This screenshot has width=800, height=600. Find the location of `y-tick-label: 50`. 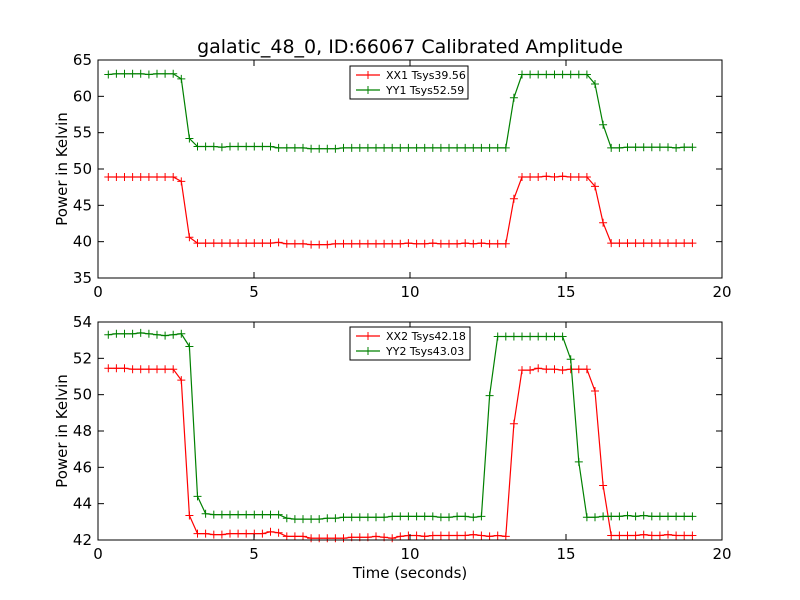

y-tick-label: 50 is located at coordinates (82, 395).